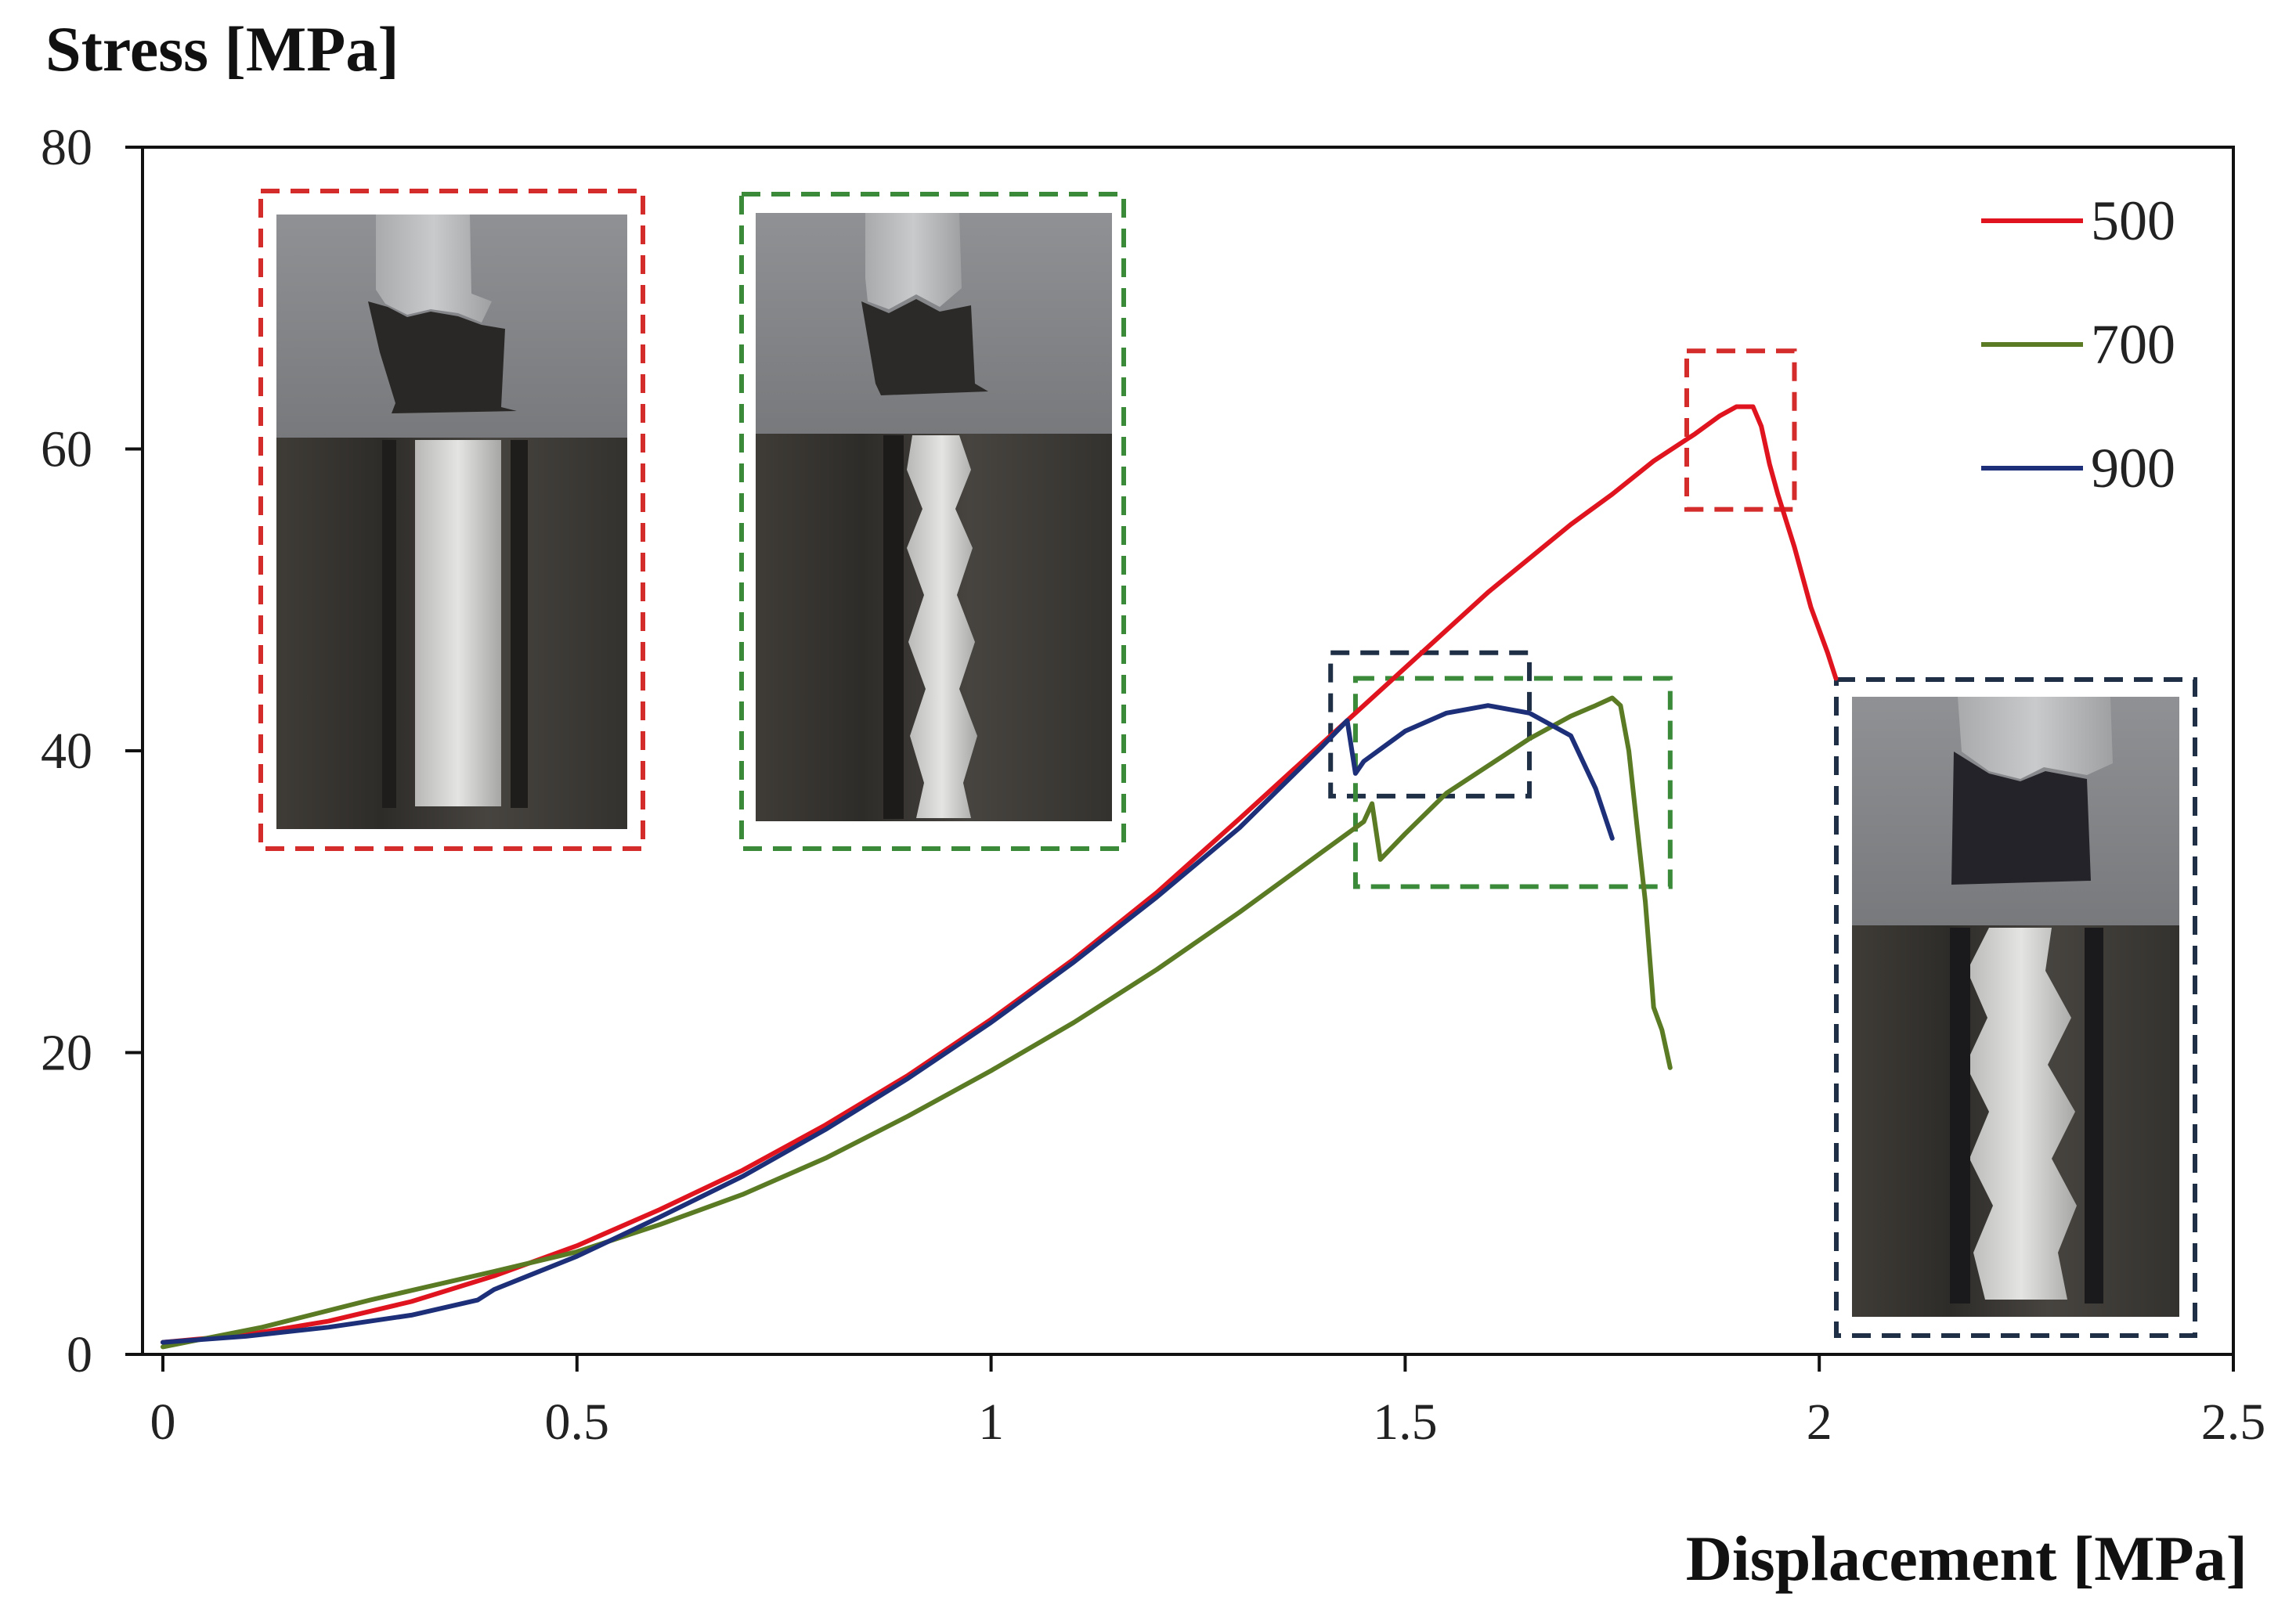 Image resolution: width=2296 pixels, height=1619 pixels. Describe the element at coordinates (1819, 1422) in the screenshot. I see `x-tick-label: 2` at that location.